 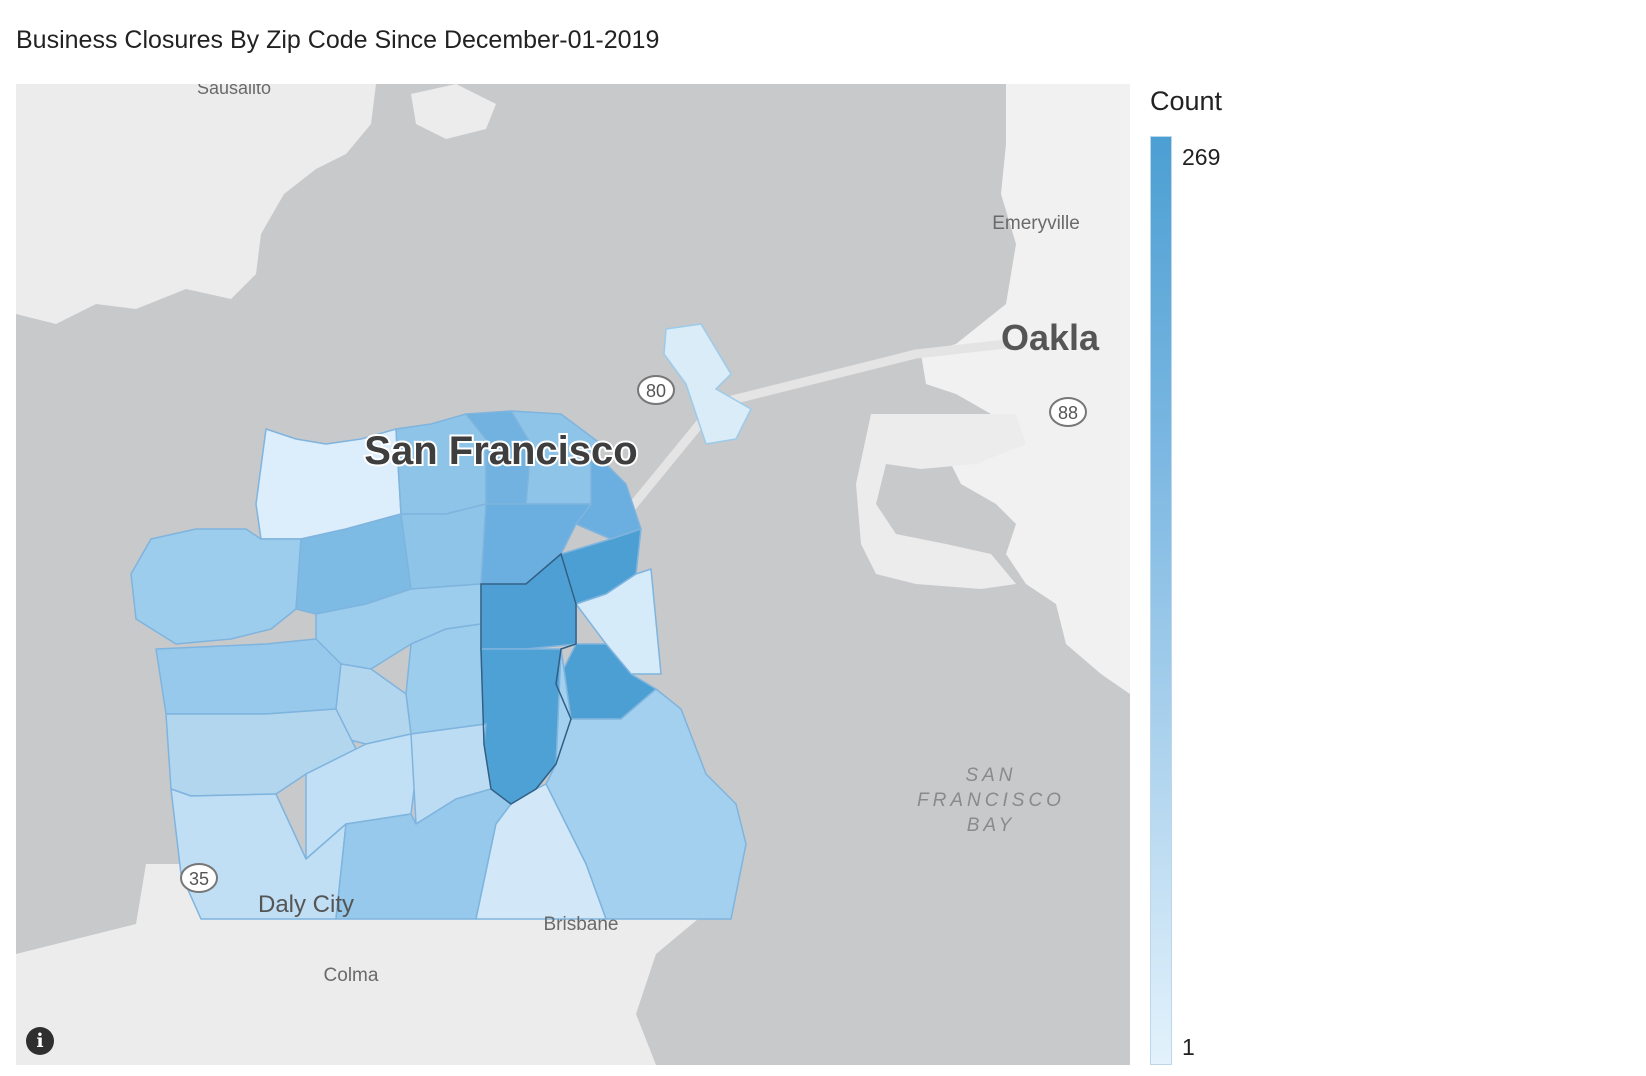 What do you see at coordinates (1188, 1047) in the screenshot?
I see `legend-min-value: 1` at bounding box center [1188, 1047].